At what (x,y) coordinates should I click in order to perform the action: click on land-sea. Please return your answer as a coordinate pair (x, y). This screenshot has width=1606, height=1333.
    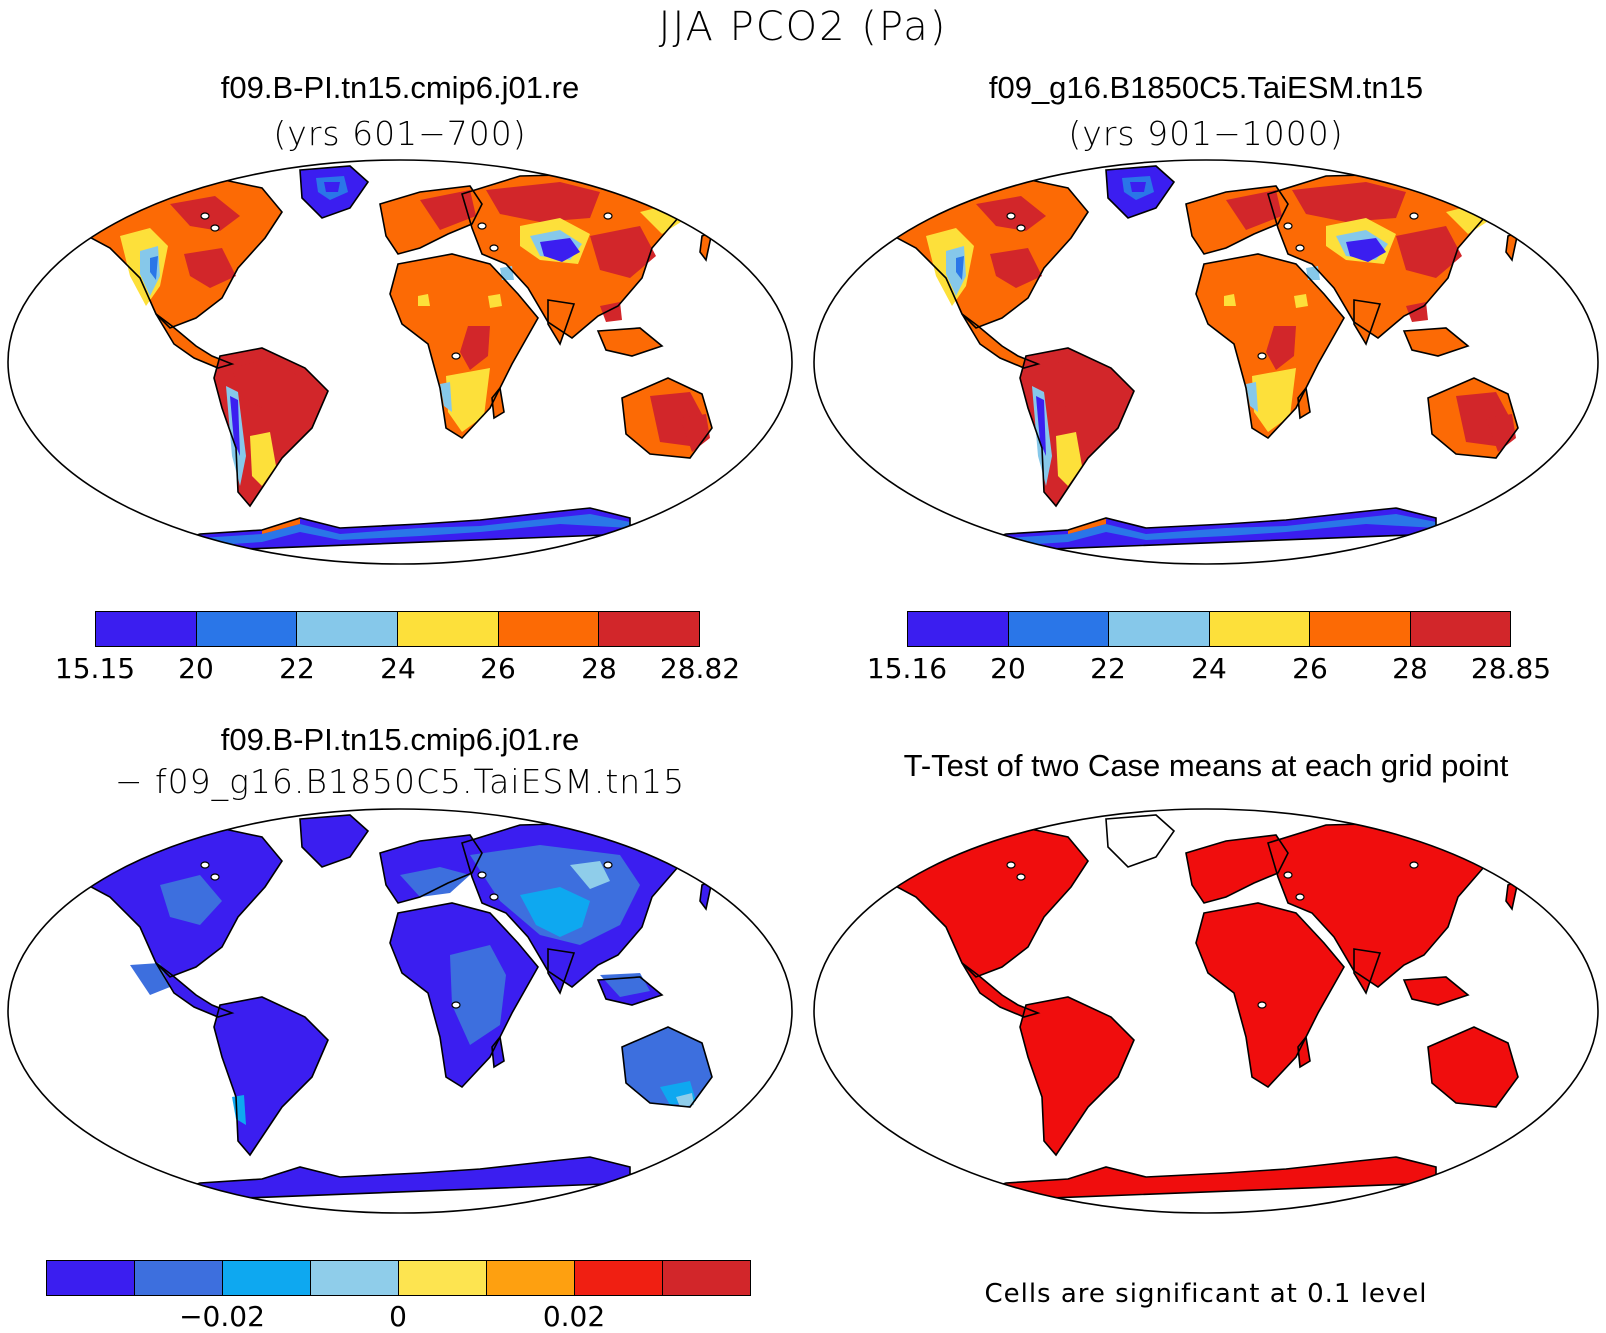
    Looking at the image, I should click on (1436, 991).